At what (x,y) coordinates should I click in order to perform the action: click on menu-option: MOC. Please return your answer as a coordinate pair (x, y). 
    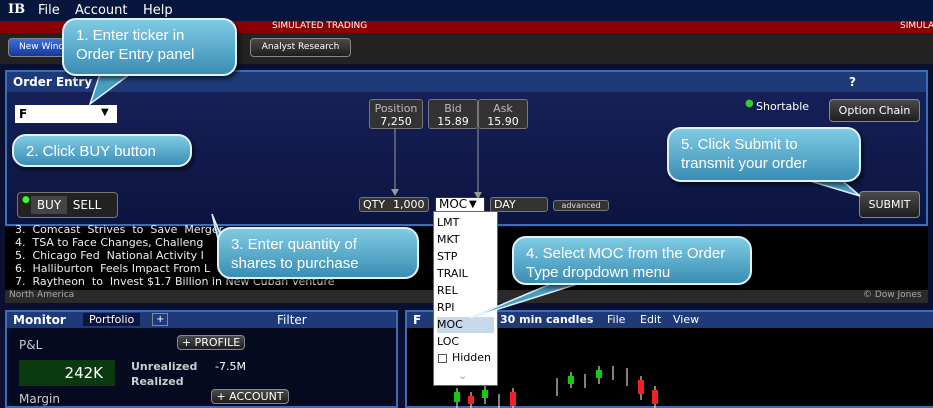
    Looking at the image, I should click on (465, 325).